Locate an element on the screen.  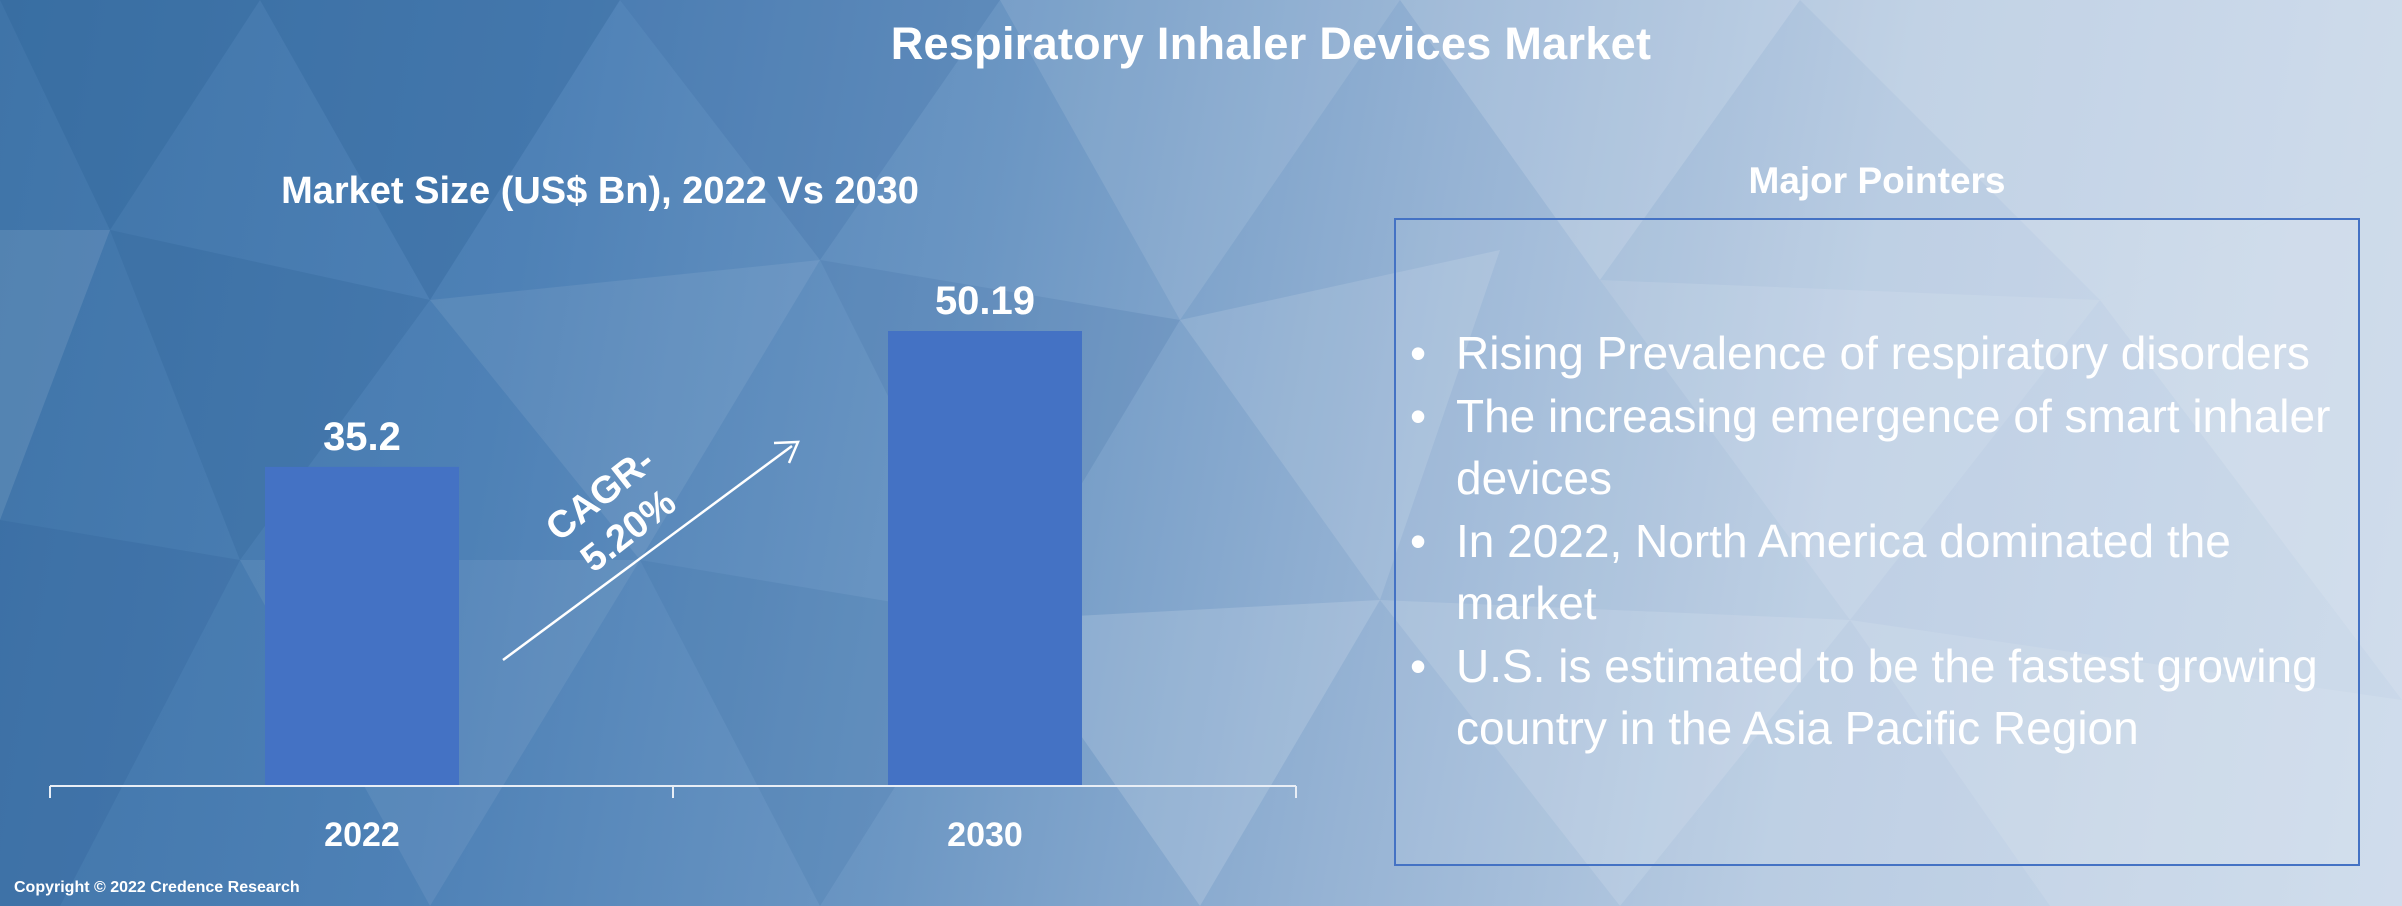
page-title: Respiratory Inhaler Devices Market is located at coordinates (1271, 43).